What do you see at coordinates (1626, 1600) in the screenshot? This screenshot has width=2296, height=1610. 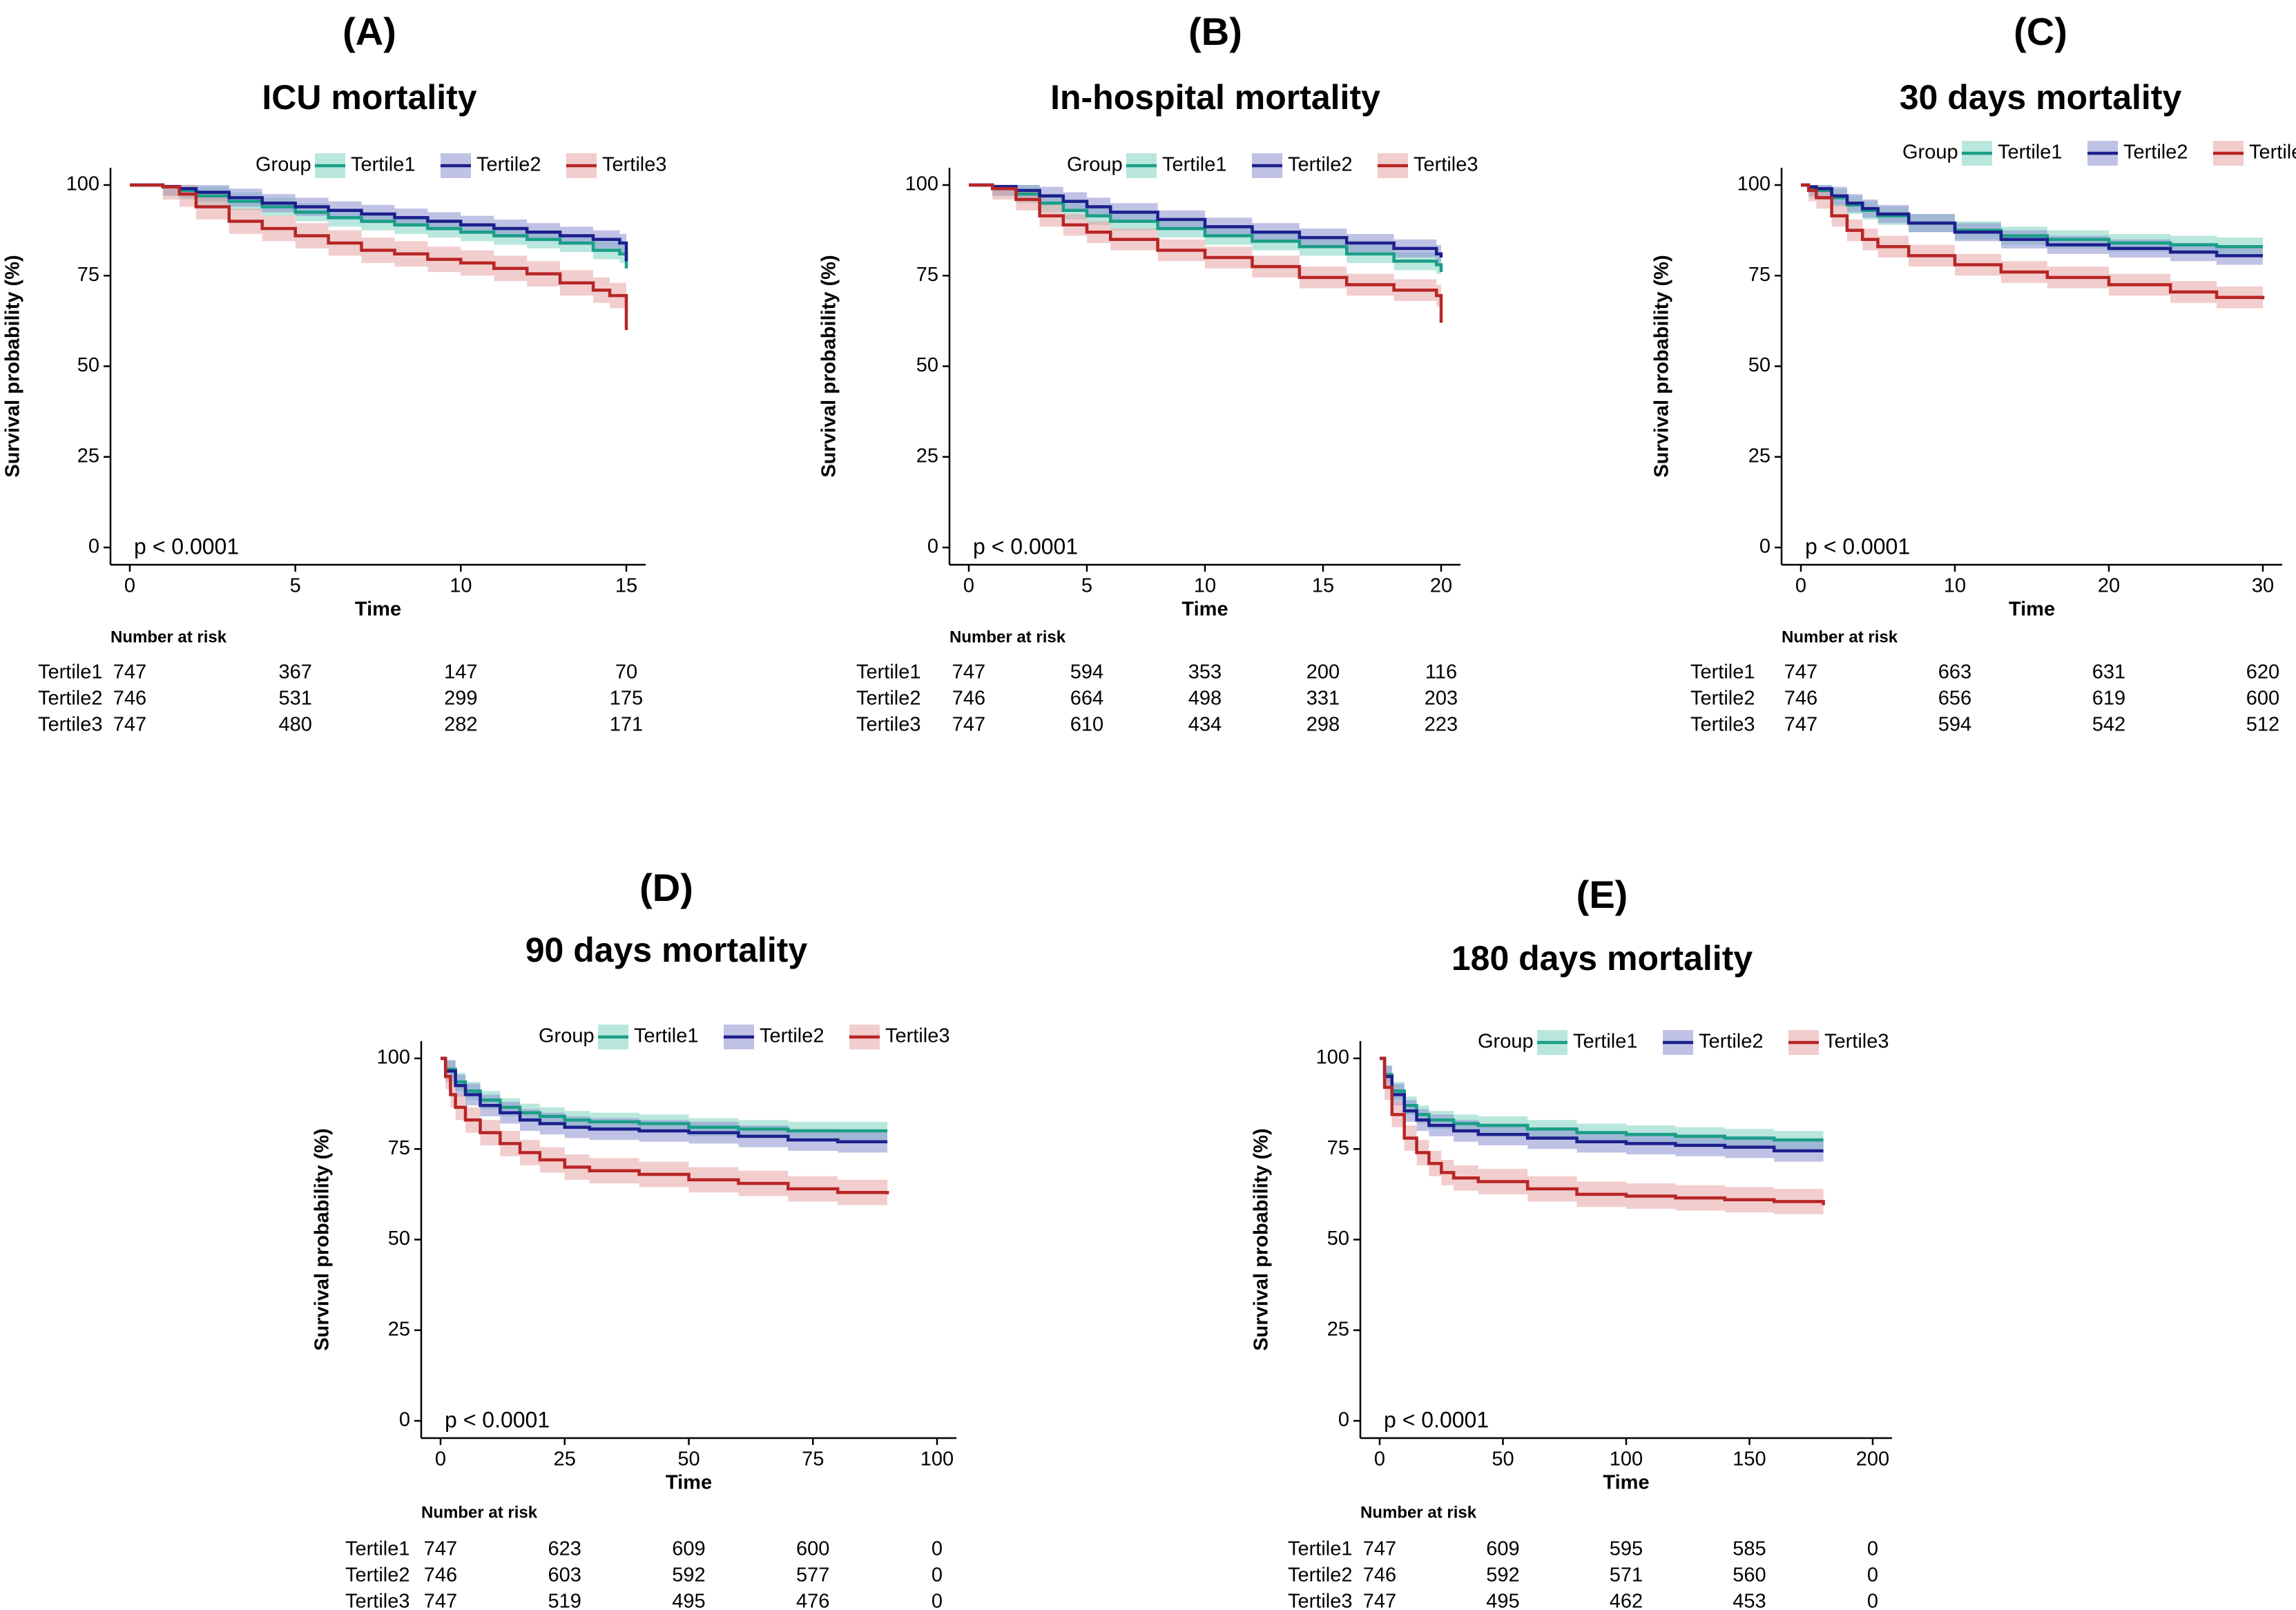 I see `risk-cell: 462` at bounding box center [1626, 1600].